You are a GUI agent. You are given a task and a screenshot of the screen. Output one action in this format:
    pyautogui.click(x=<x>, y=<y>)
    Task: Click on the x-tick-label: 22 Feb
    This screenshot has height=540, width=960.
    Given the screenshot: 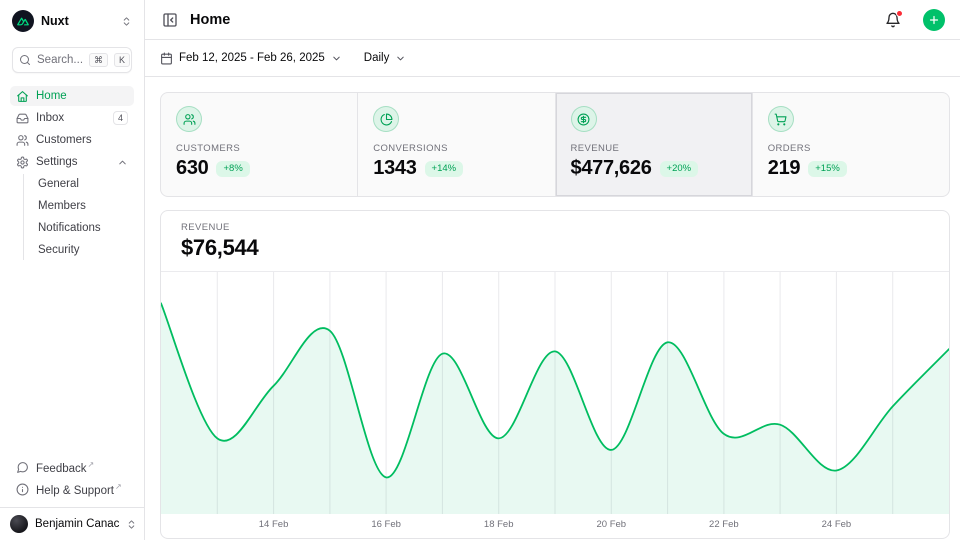 What is the action you would take?
    pyautogui.click(x=724, y=524)
    